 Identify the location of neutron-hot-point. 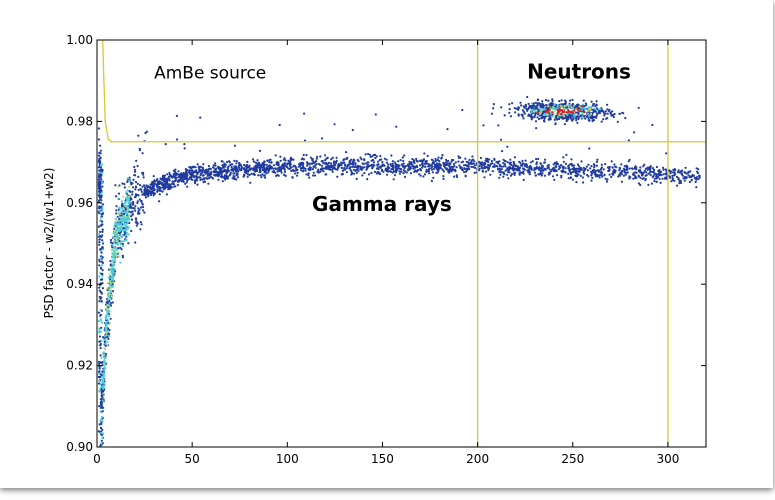
(558, 110).